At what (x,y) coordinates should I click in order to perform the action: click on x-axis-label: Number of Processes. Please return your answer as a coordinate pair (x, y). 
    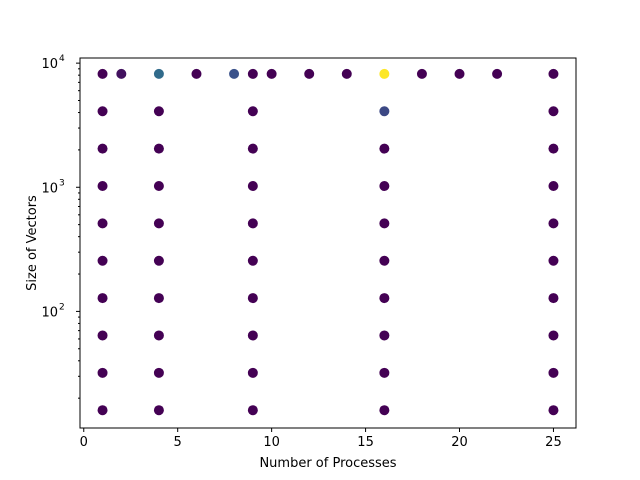
    Looking at the image, I should click on (327, 463).